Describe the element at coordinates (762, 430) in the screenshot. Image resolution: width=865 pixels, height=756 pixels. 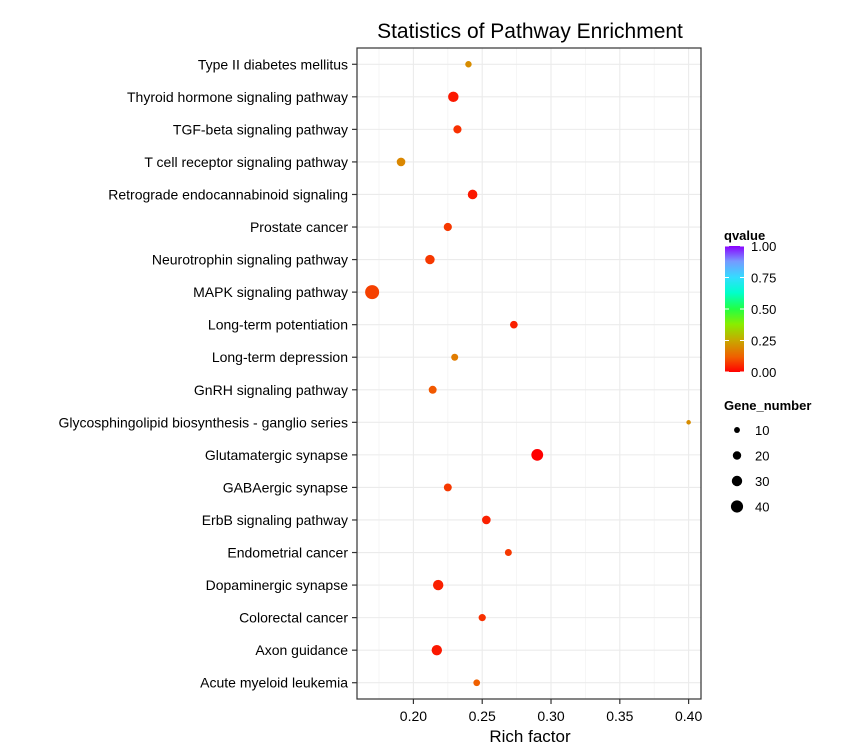
I see `size-key-label: 10` at that location.